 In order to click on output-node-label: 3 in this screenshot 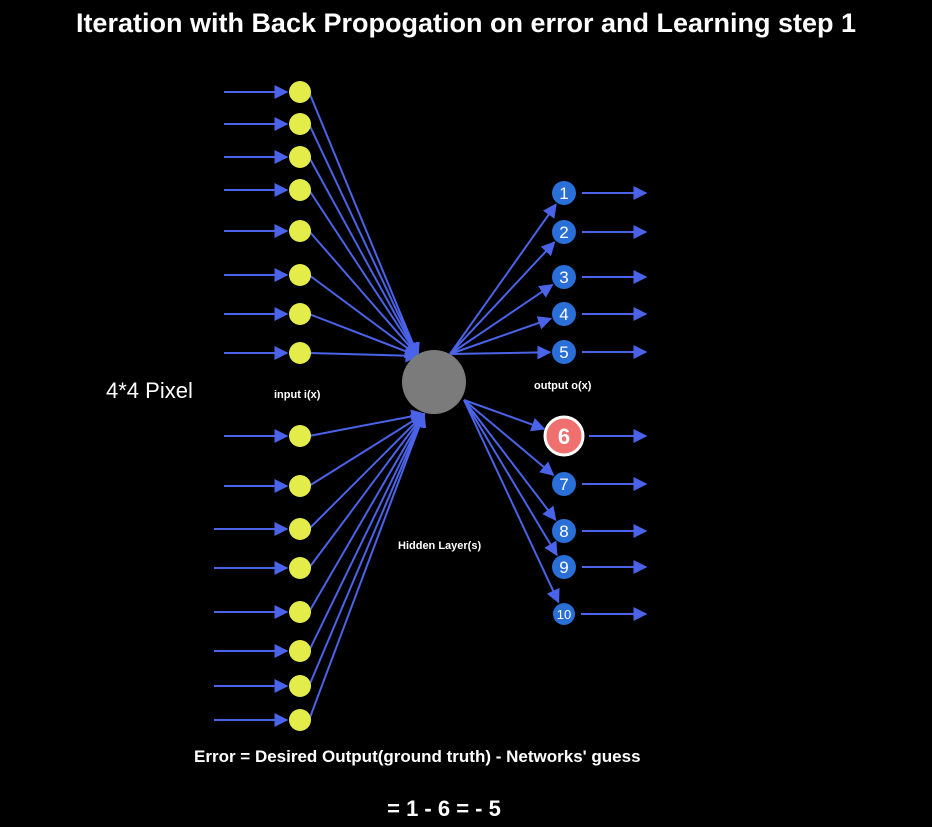, I will do `click(563, 277)`.